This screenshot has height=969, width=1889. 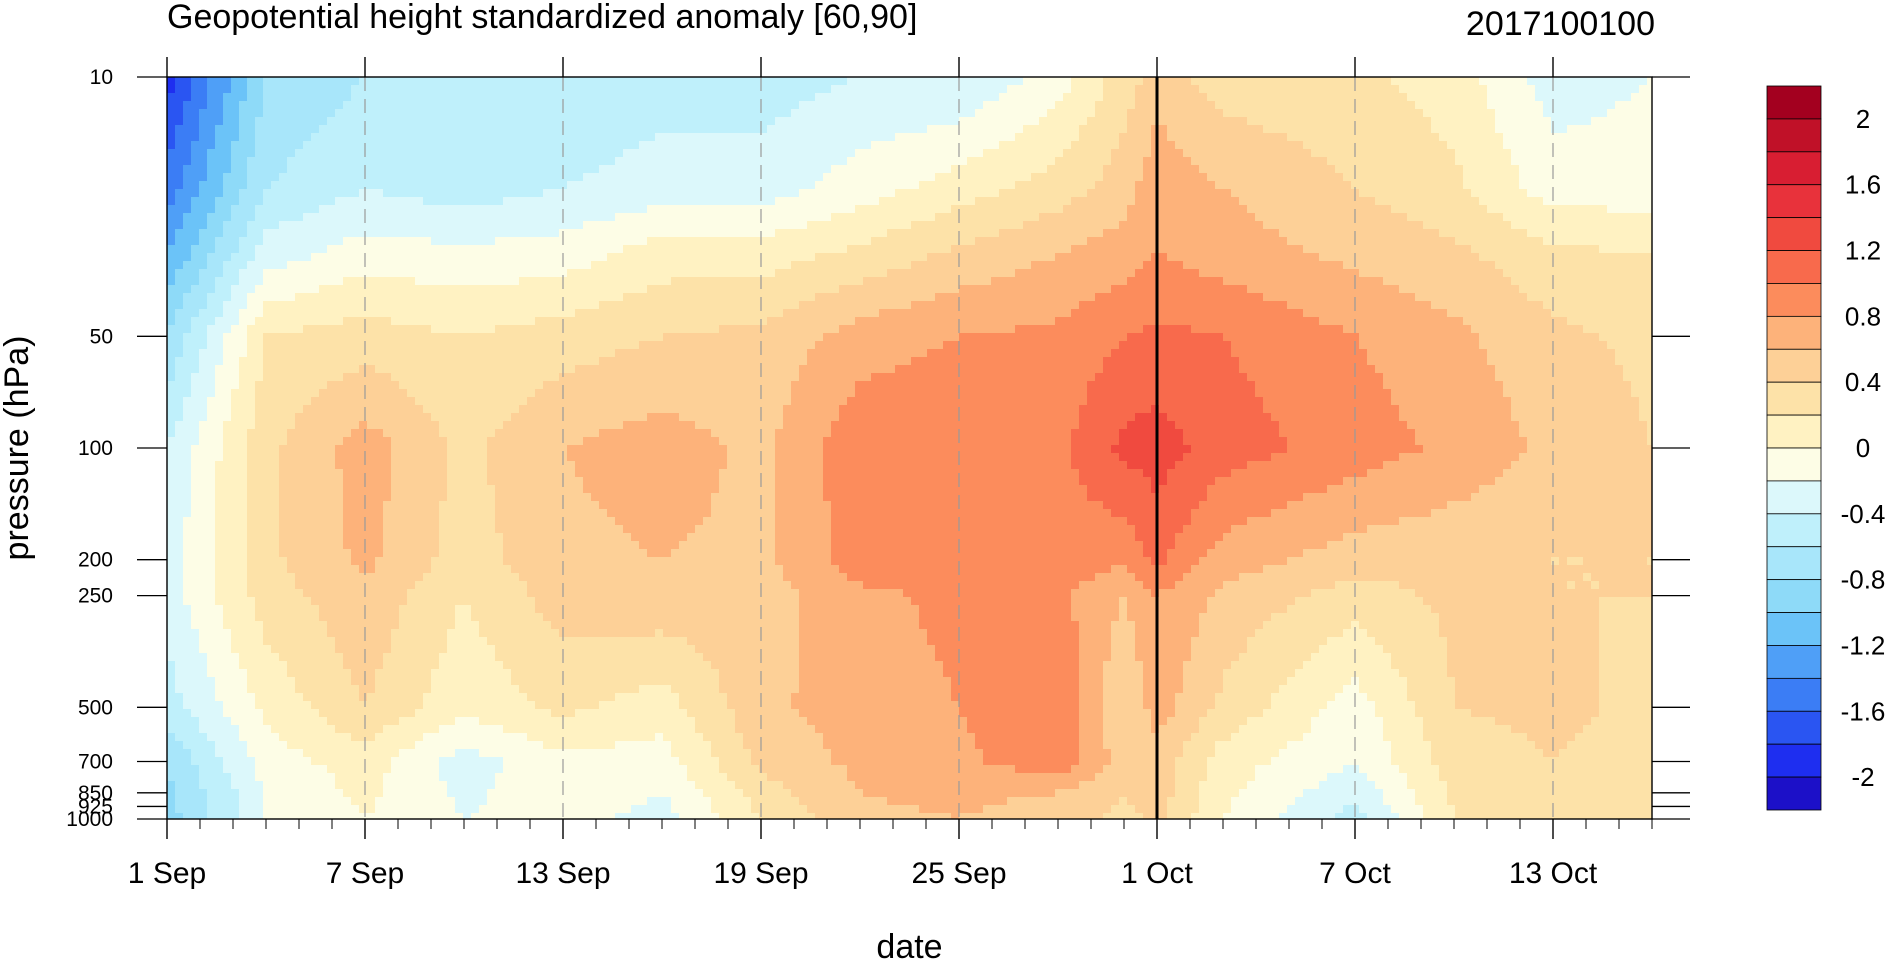 What do you see at coordinates (339, 97) in the screenshot?
I see `field-cell-1955` at bounding box center [339, 97].